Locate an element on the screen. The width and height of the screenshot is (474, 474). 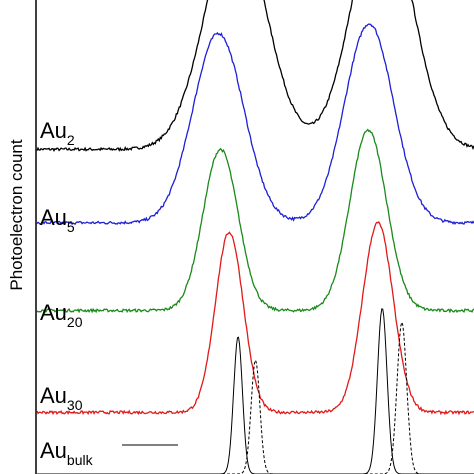
series-label-bulk: Aubulk is located at coordinates (67, 453).